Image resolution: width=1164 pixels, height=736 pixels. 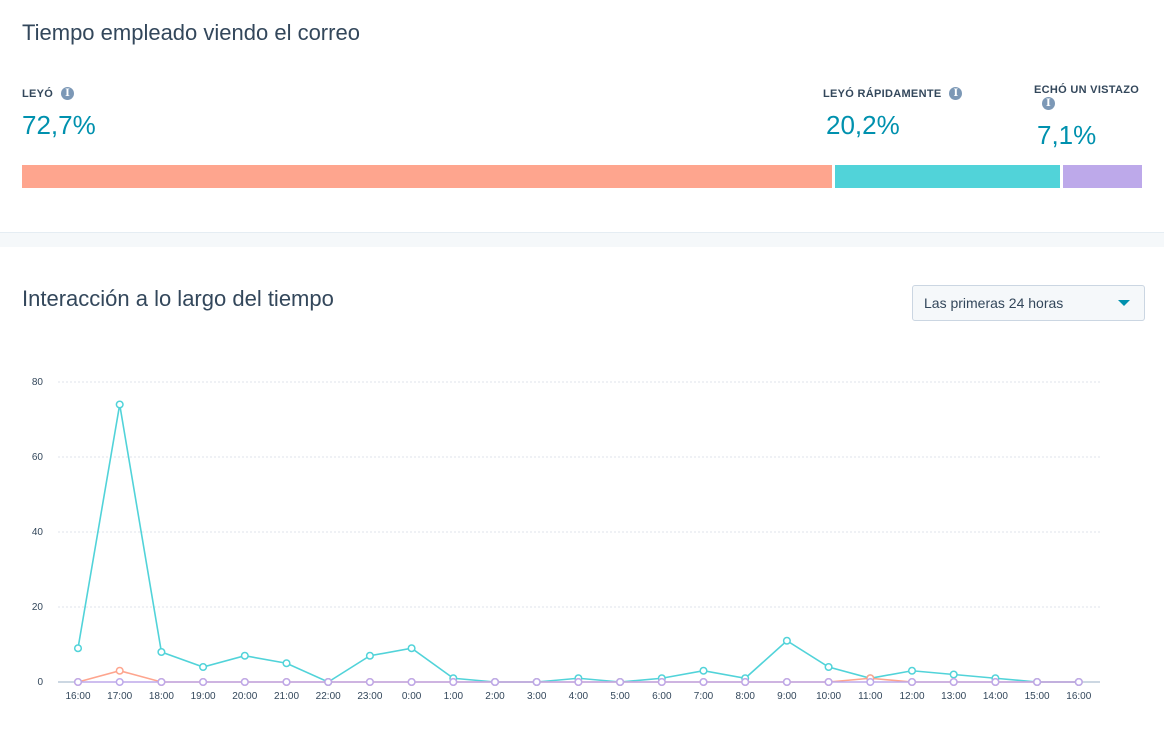 I want to click on x-tick-label: 0:00, so click(x=412, y=696).